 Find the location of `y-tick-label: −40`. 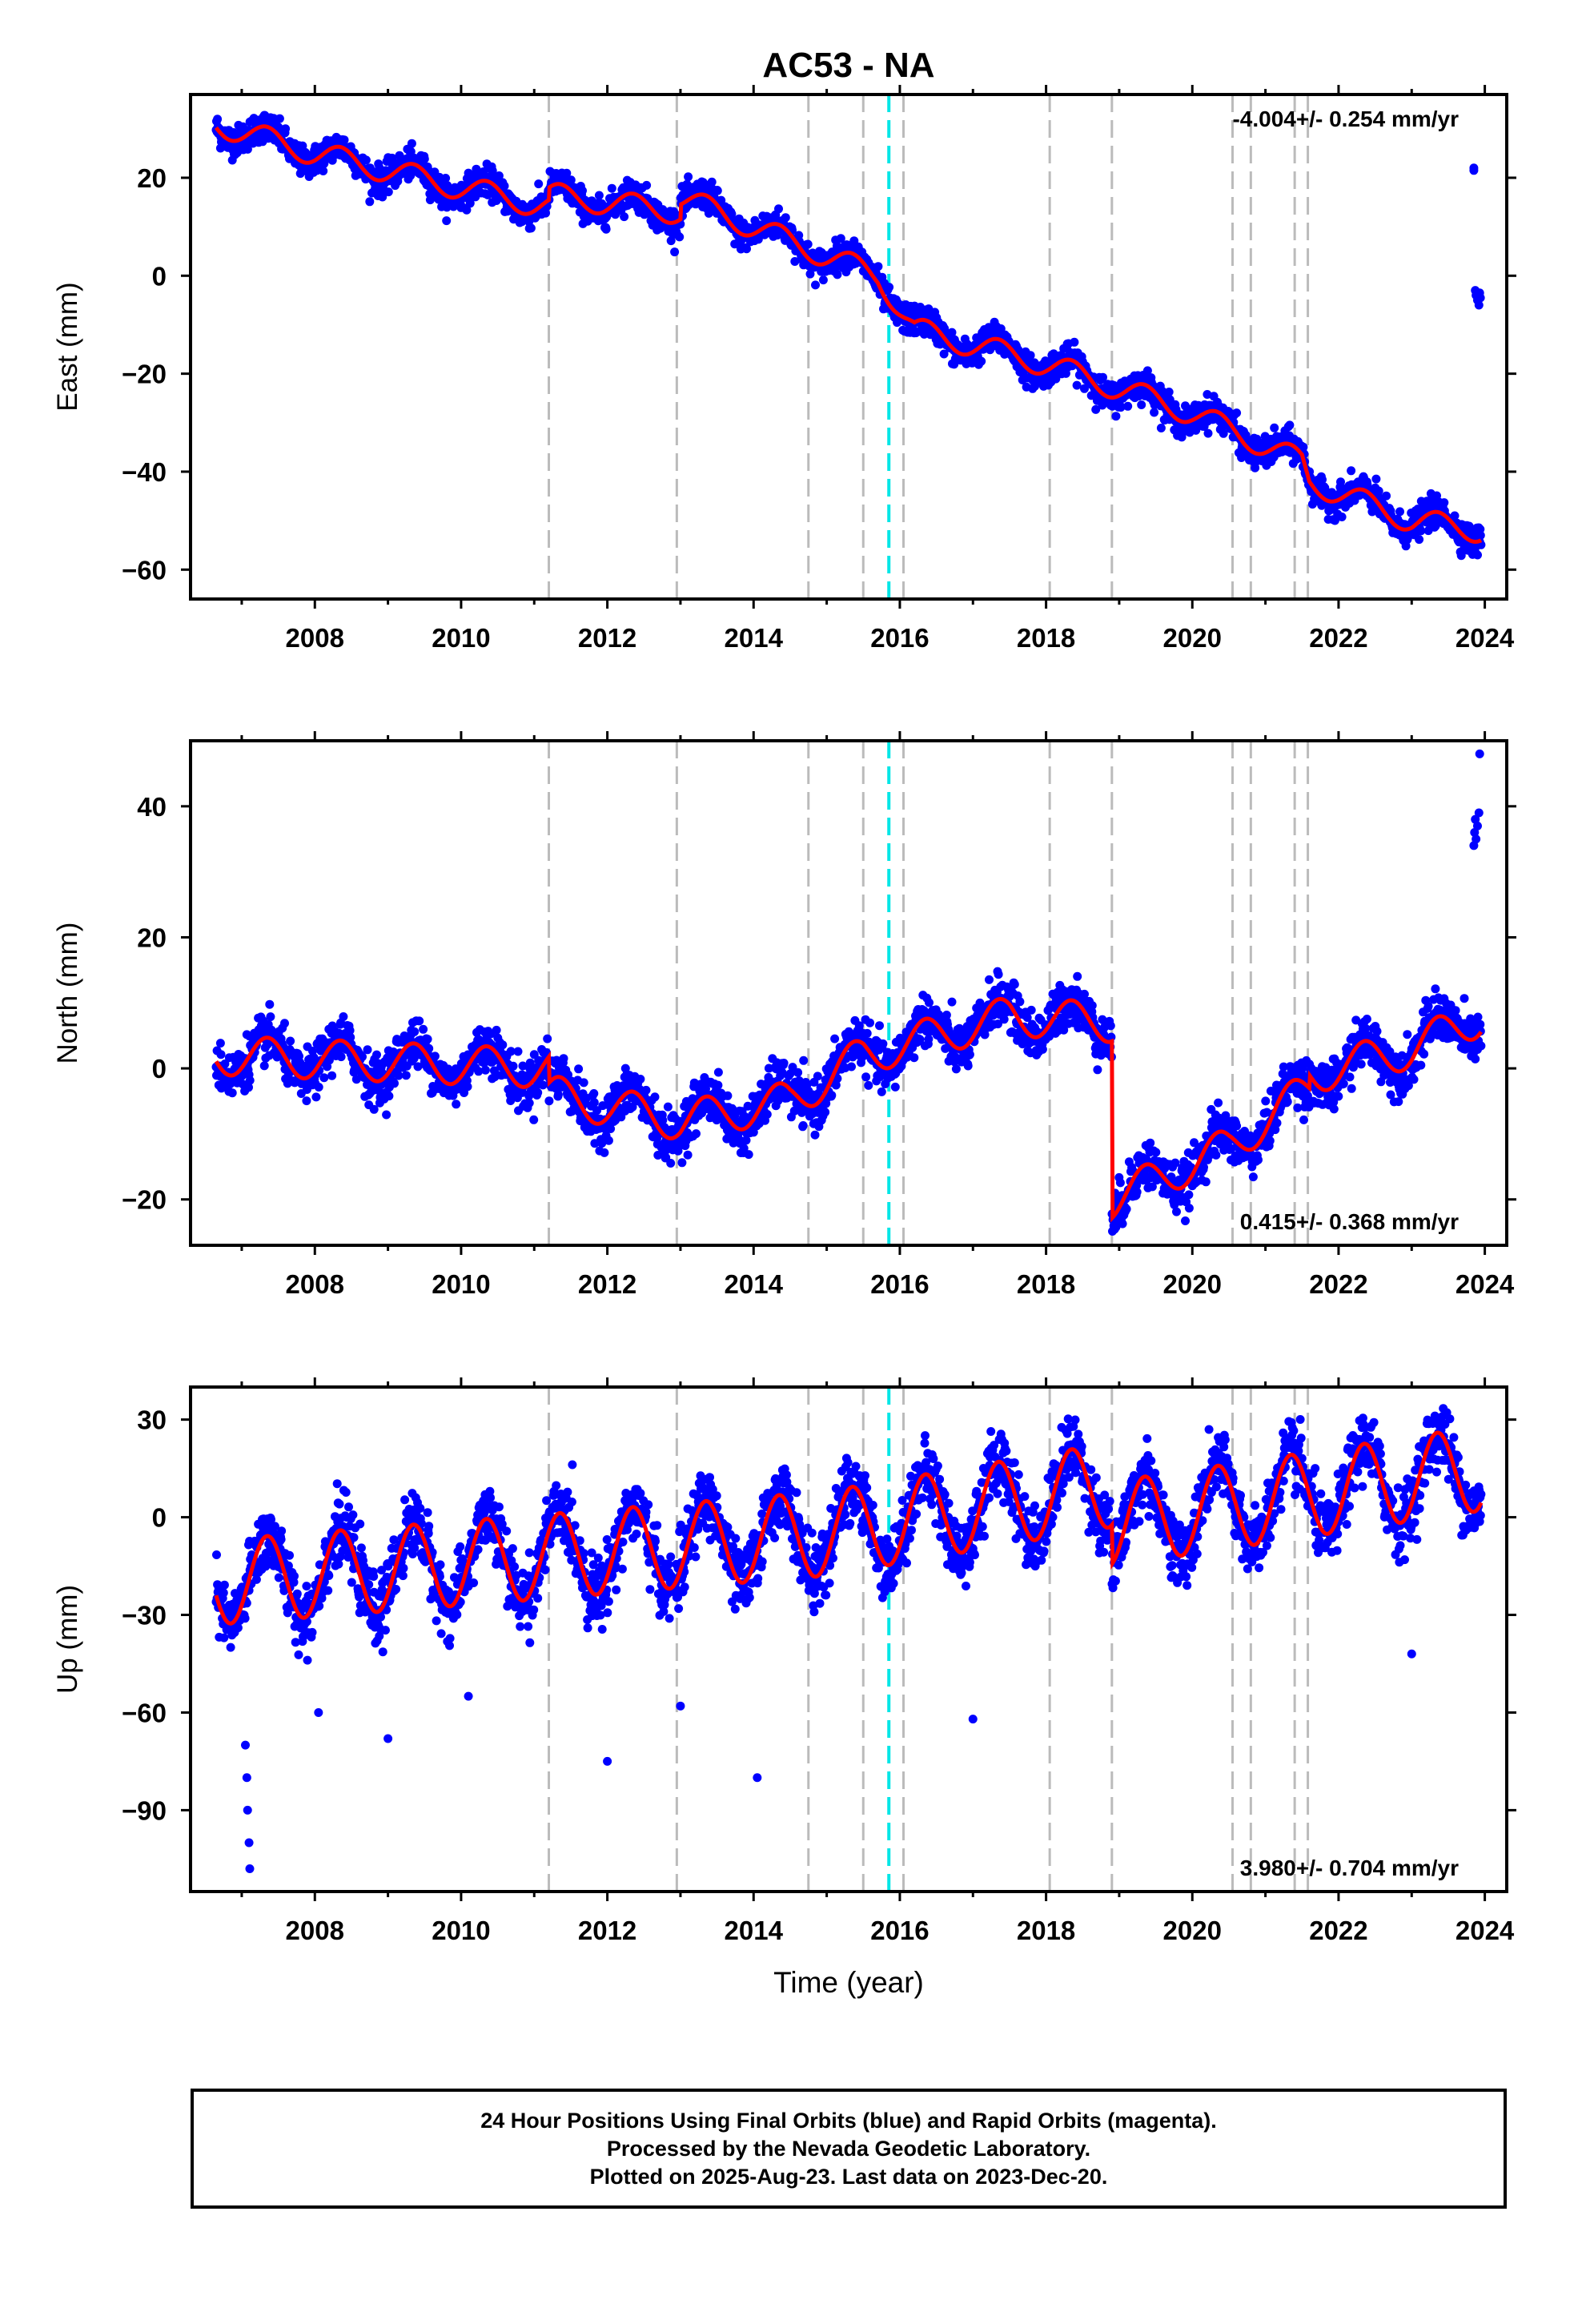

y-tick-label: −40 is located at coordinates (144, 472).